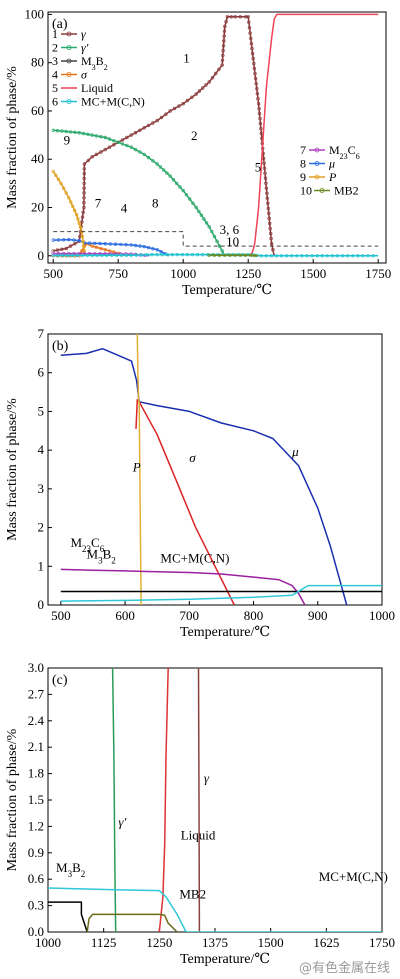 The width and height of the screenshot is (400, 979). Describe the element at coordinates (36, 720) in the screenshot. I see `y-tick-label: 2.4` at that location.